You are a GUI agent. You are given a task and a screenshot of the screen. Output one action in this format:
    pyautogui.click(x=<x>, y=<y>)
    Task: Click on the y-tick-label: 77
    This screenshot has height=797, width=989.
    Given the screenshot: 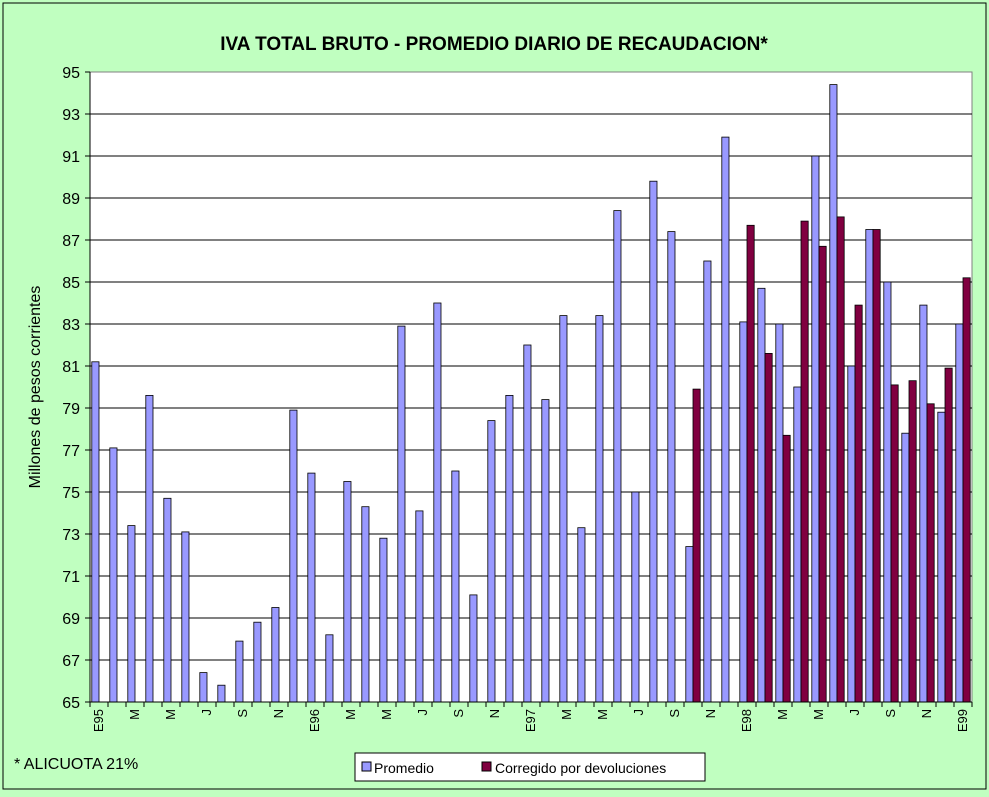 What is the action you would take?
    pyautogui.click(x=71, y=451)
    